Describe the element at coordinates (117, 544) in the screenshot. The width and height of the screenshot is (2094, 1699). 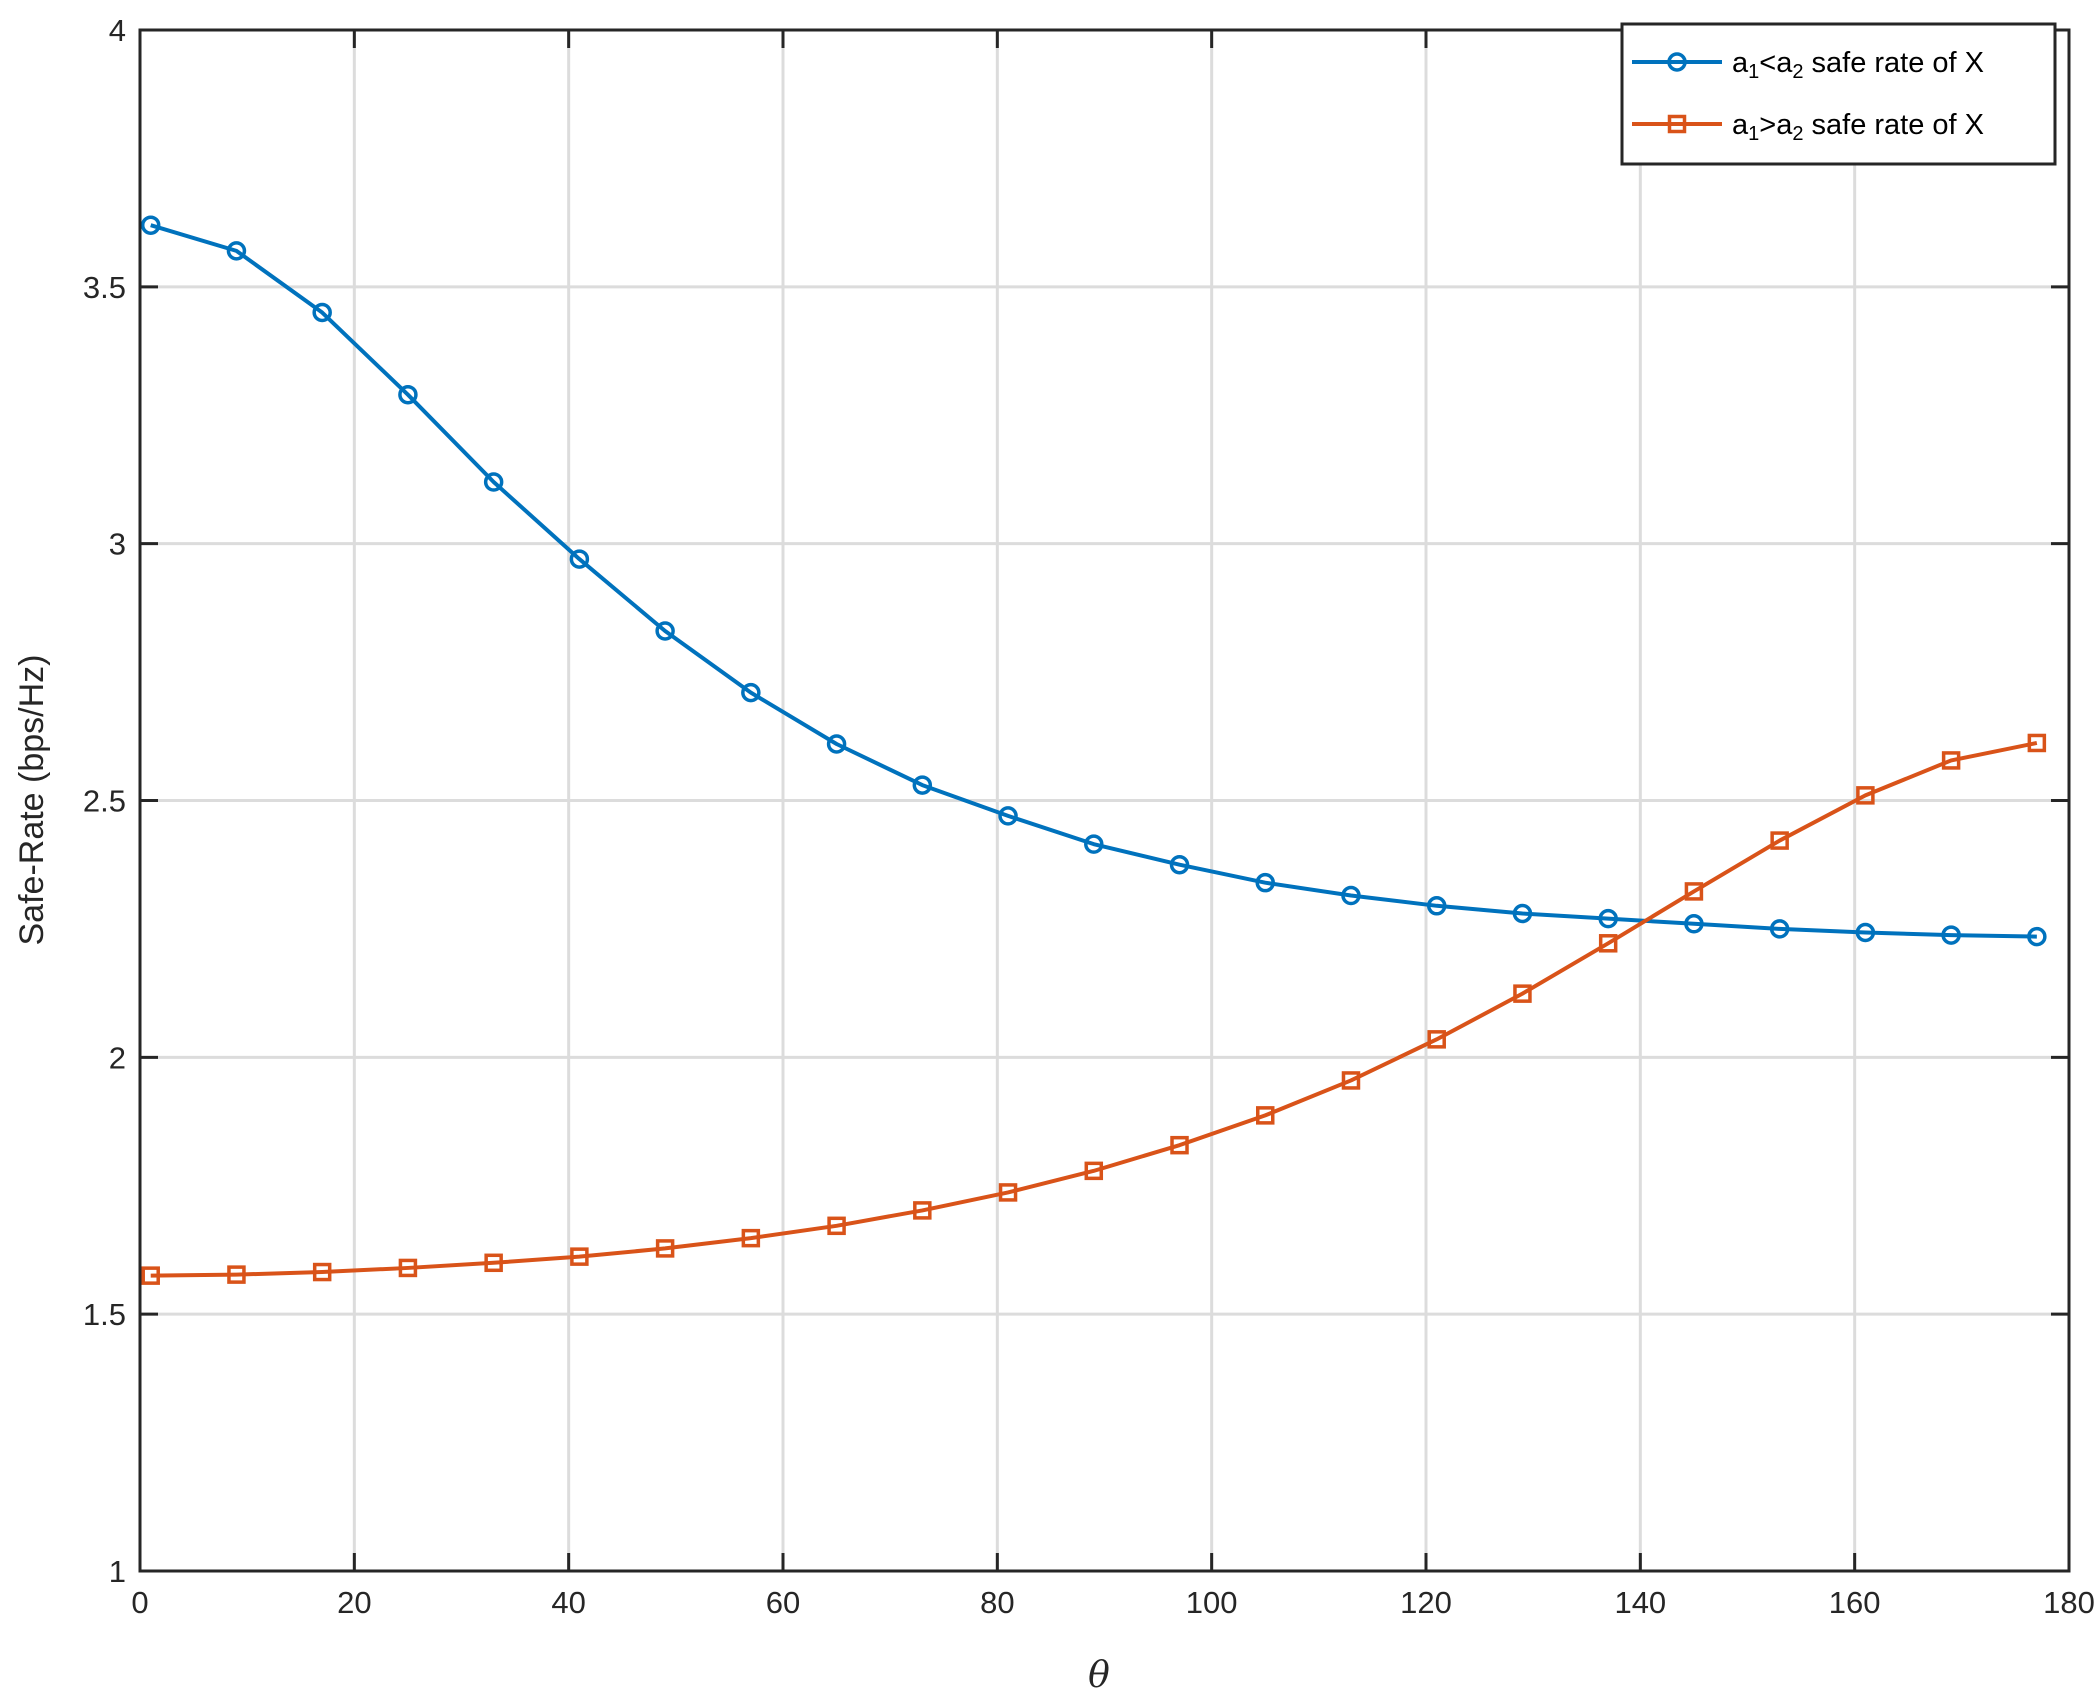
I see `y-tick-label: 3` at that location.